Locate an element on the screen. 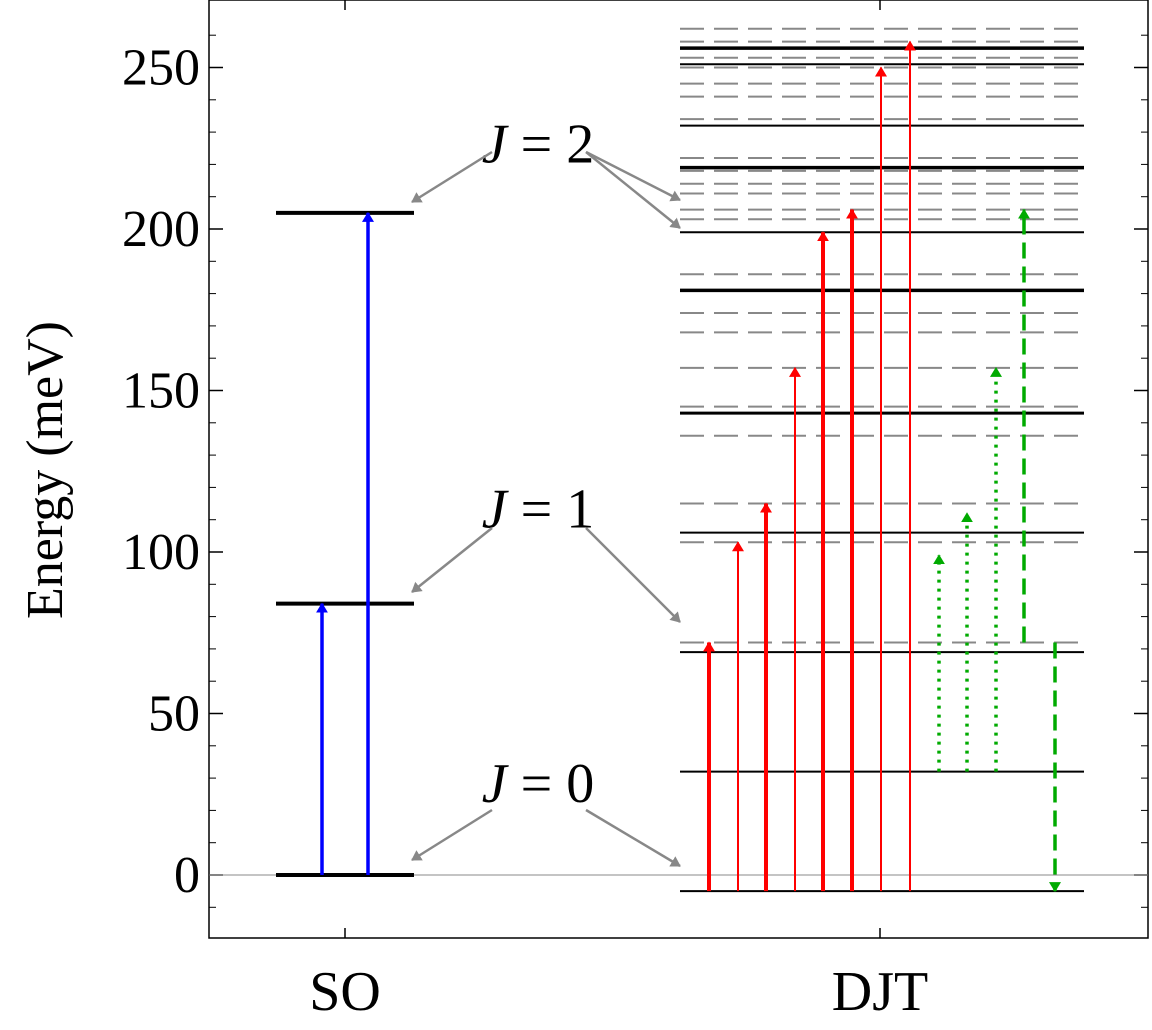 This screenshot has width=1152, height=1030. x-tick-label-djt: DJT is located at coordinates (880, 992).